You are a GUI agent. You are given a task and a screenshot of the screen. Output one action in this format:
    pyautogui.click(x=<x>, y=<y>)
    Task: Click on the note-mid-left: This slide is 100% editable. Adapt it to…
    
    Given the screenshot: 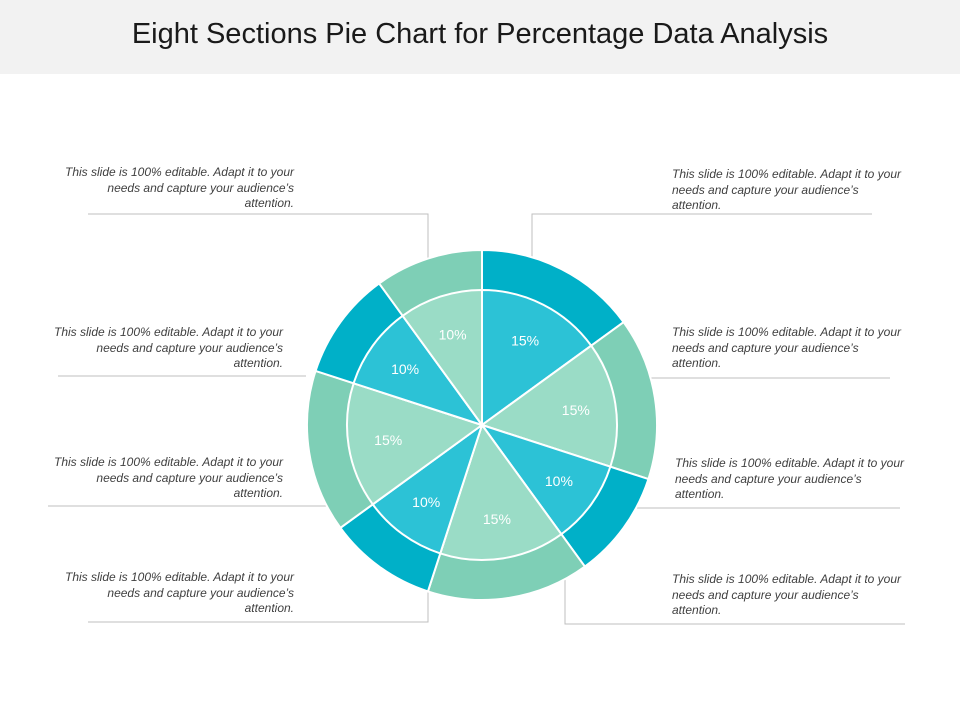 What is the action you would take?
    pyautogui.click(x=168, y=347)
    